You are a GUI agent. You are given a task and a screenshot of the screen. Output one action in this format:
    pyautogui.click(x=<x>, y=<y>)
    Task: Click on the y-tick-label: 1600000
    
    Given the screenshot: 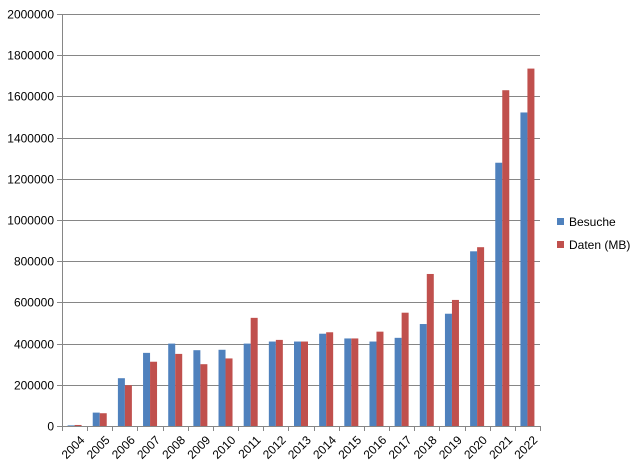 What is the action you would take?
    pyautogui.click(x=30, y=97)
    